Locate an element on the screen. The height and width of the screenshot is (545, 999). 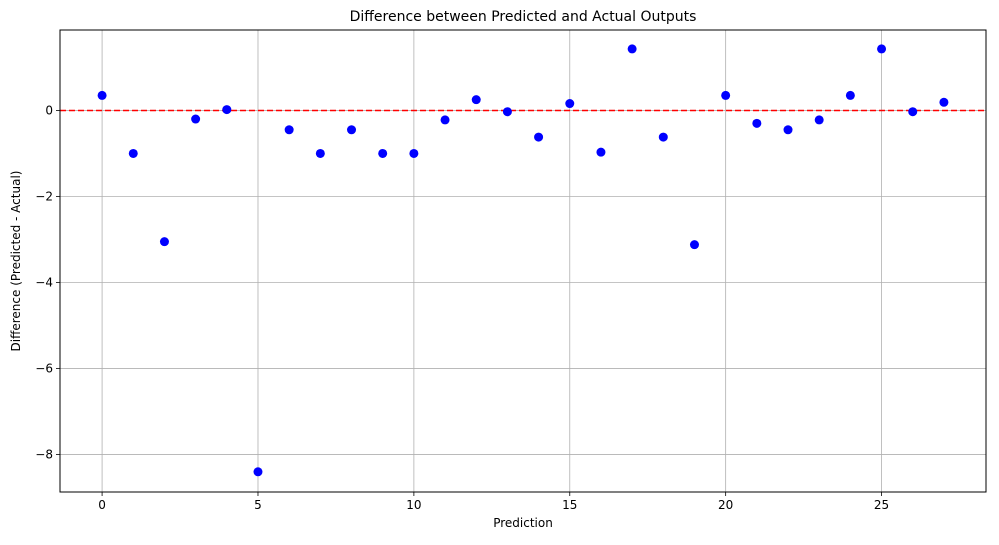
y-tick-label: −4 is located at coordinates (44, 283).